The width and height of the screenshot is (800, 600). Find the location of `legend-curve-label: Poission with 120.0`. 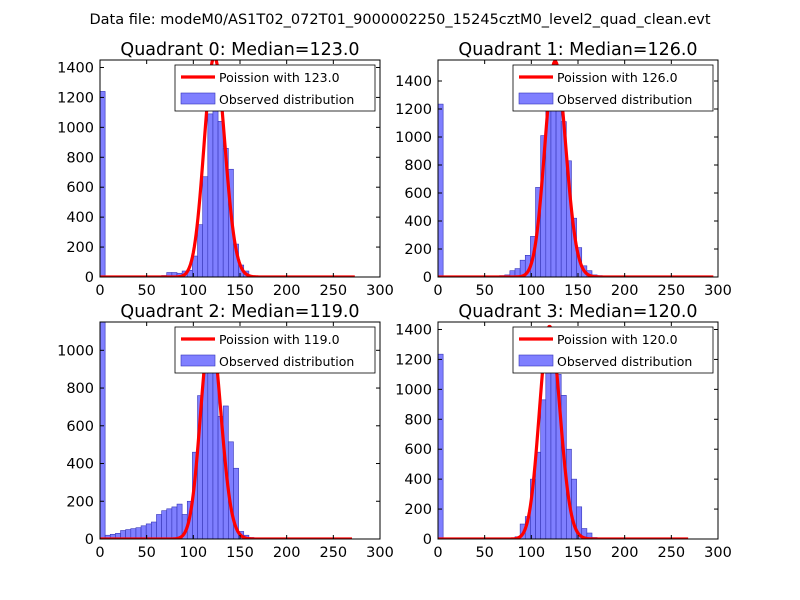

legend-curve-label: Poission with 120.0 is located at coordinates (617, 339).